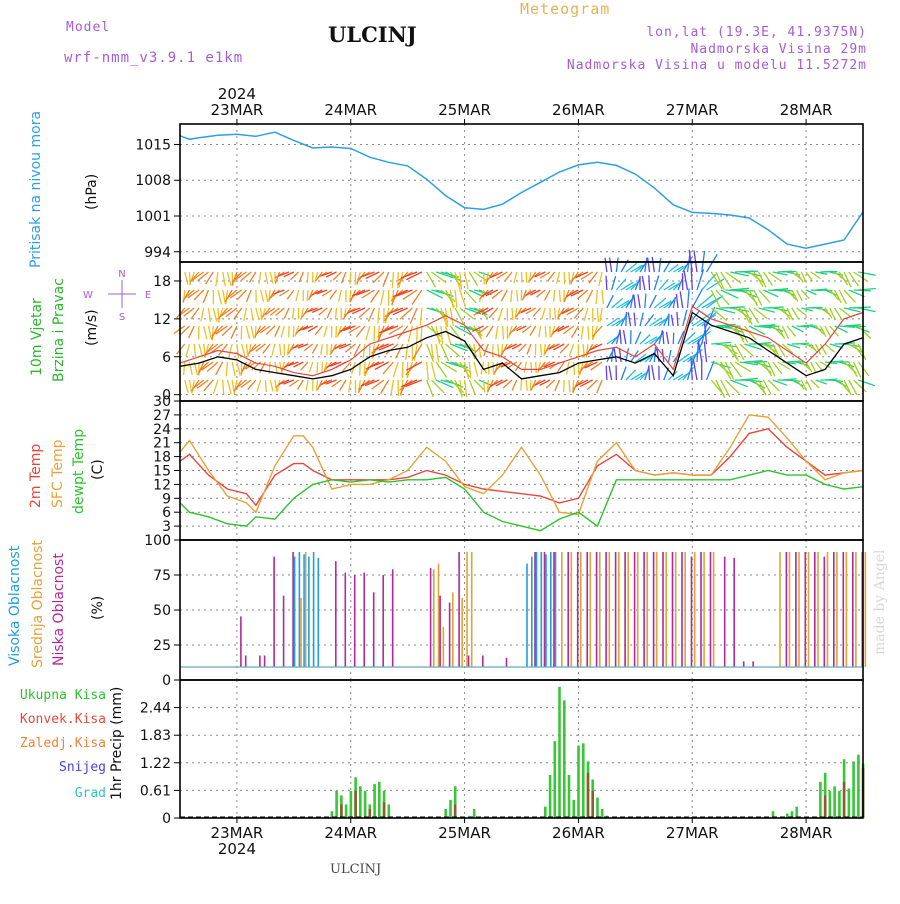  I want to click on date-label-top: 28MAR, so click(806, 110).